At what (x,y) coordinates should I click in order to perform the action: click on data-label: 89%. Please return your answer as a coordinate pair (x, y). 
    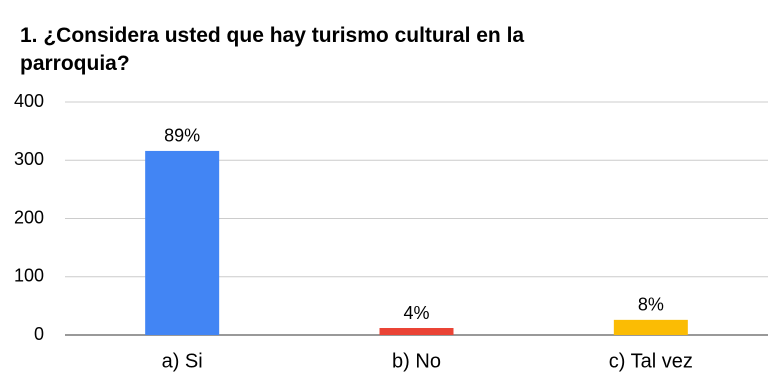
    Looking at the image, I should click on (182, 136).